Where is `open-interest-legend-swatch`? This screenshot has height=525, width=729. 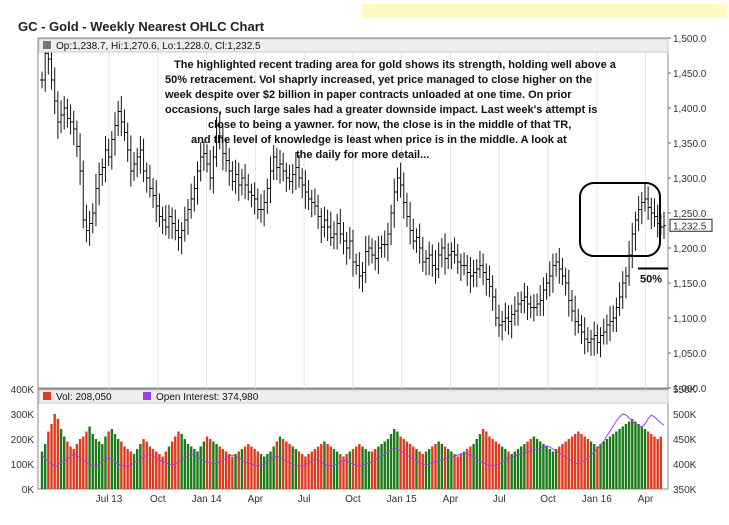
open-interest-legend-swatch is located at coordinates (147, 396).